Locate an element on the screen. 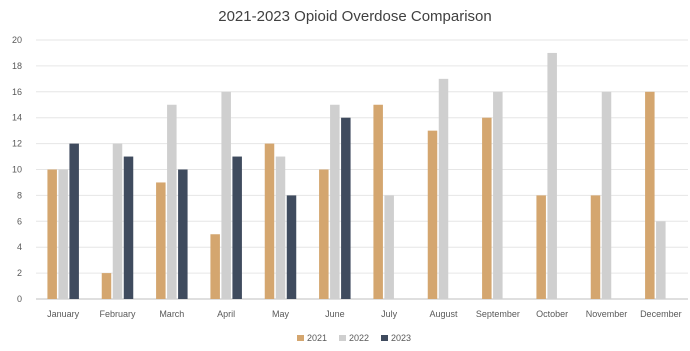 This screenshot has width=690, height=351. y-tick-label: 0 is located at coordinates (19, 299).